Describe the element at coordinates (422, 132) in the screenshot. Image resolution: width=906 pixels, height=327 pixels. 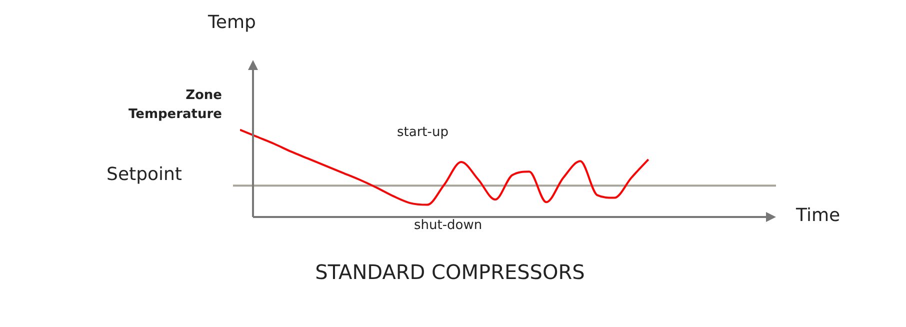
I see `annotation: start-up` at that location.